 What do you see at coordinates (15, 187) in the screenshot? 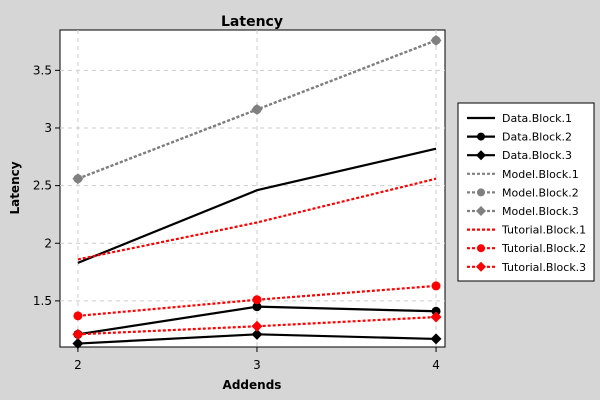
I see `y-axis-label: Latency` at bounding box center [15, 187].